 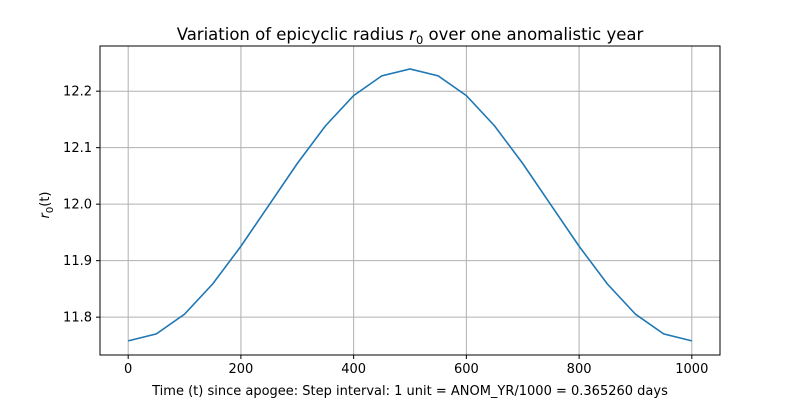 I want to click on y-tick-label: 11.8, so click(x=77, y=318).